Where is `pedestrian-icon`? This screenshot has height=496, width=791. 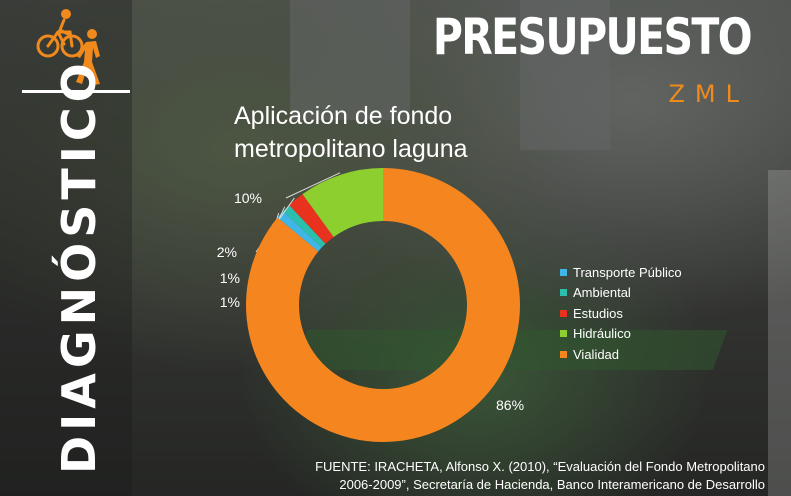
pedestrian-icon is located at coordinates (88, 57).